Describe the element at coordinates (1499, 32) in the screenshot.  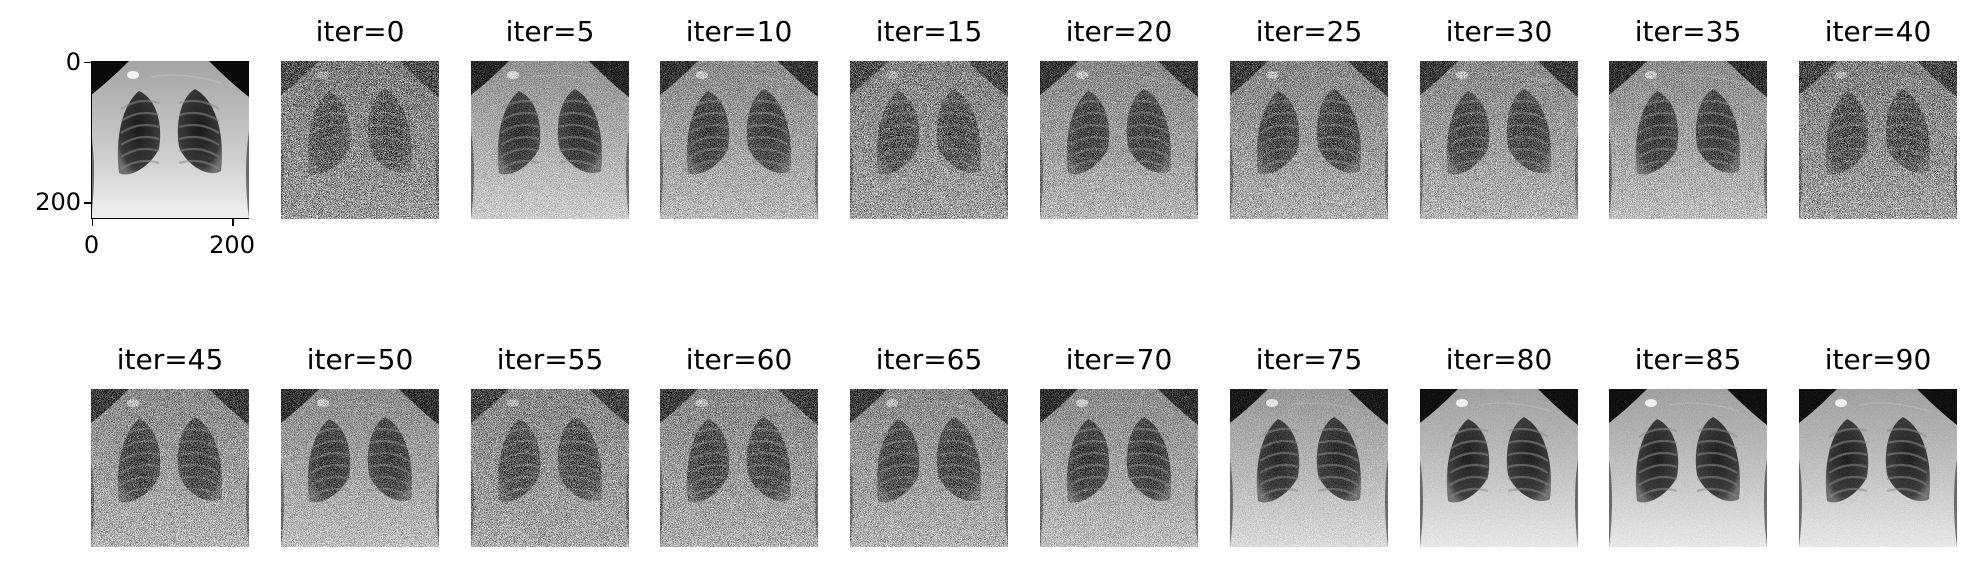
I see `panel-title: iter=30` at that location.